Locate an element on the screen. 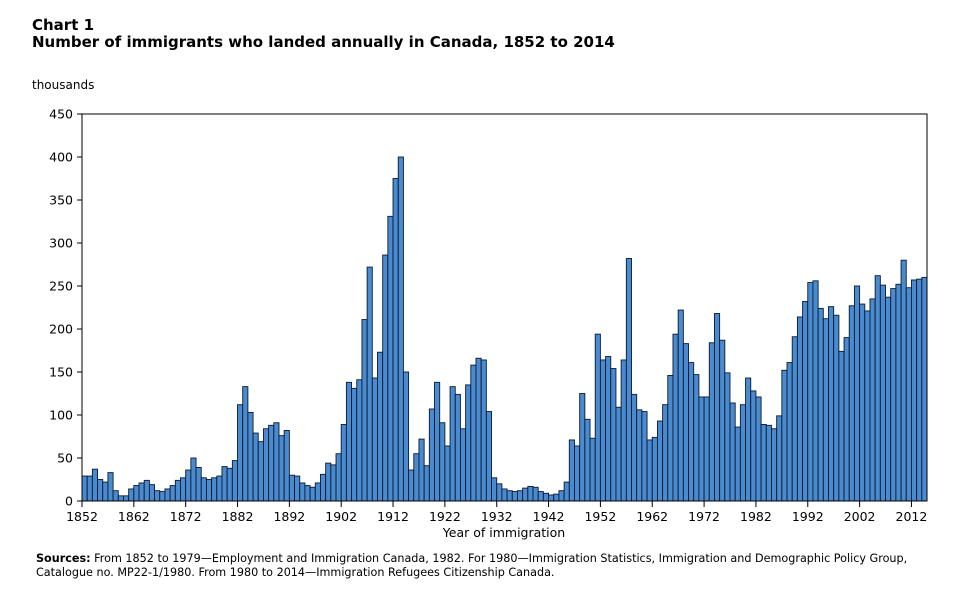 The height and width of the screenshot is (608, 958). bar-1977 is located at coordinates (732, 452).